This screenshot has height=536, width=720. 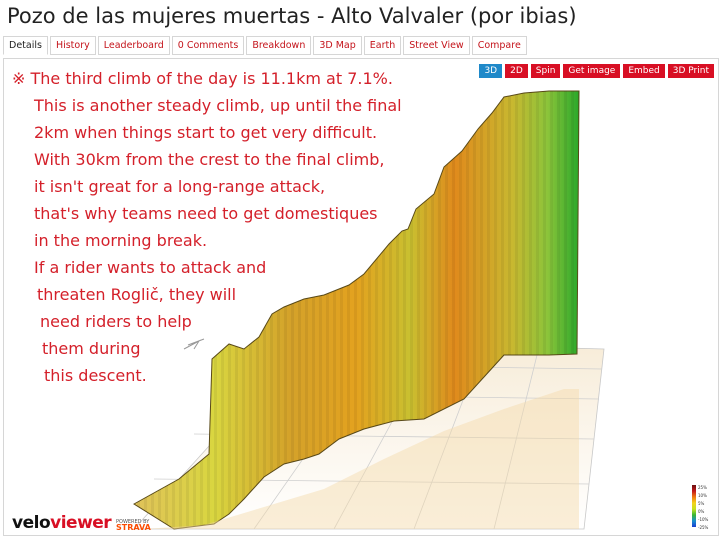 I want to click on veloviewer-logo: veloviewer, so click(x=62, y=523).